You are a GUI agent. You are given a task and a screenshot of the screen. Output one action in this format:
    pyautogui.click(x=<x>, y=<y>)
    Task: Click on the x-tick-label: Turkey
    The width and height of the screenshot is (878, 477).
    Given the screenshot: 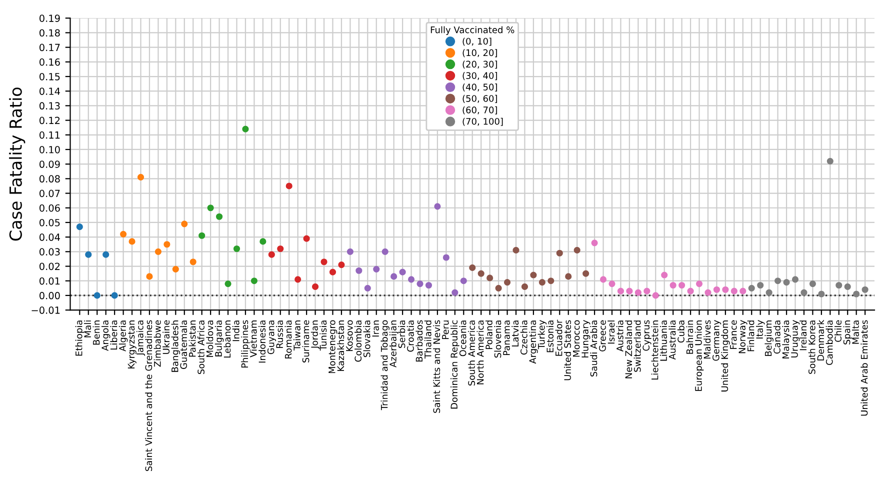 What is the action you would take?
    pyautogui.click(x=542, y=335)
    